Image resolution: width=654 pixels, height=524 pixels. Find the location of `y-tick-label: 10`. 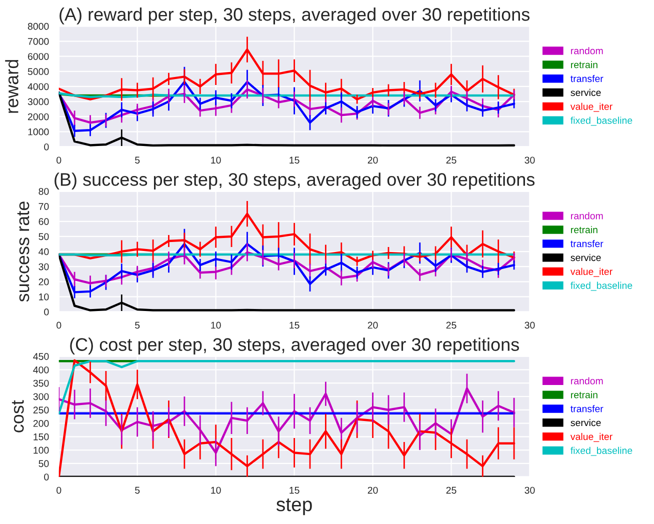

y-tick-label: 10 is located at coordinates (44, 296).